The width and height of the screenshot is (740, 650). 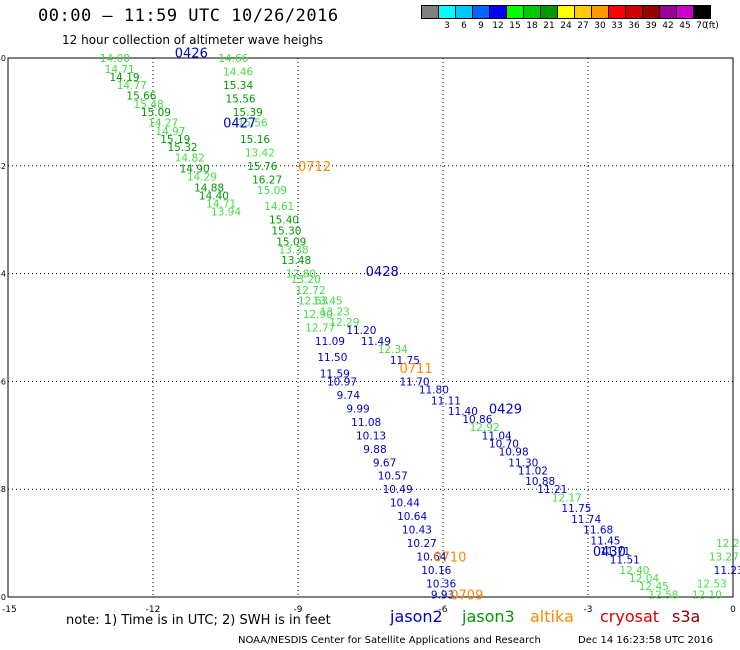 What do you see at coordinates (3, 489) in the screenshot?
I see `lat-tick-label: -48` at bounding box center [3, 489].